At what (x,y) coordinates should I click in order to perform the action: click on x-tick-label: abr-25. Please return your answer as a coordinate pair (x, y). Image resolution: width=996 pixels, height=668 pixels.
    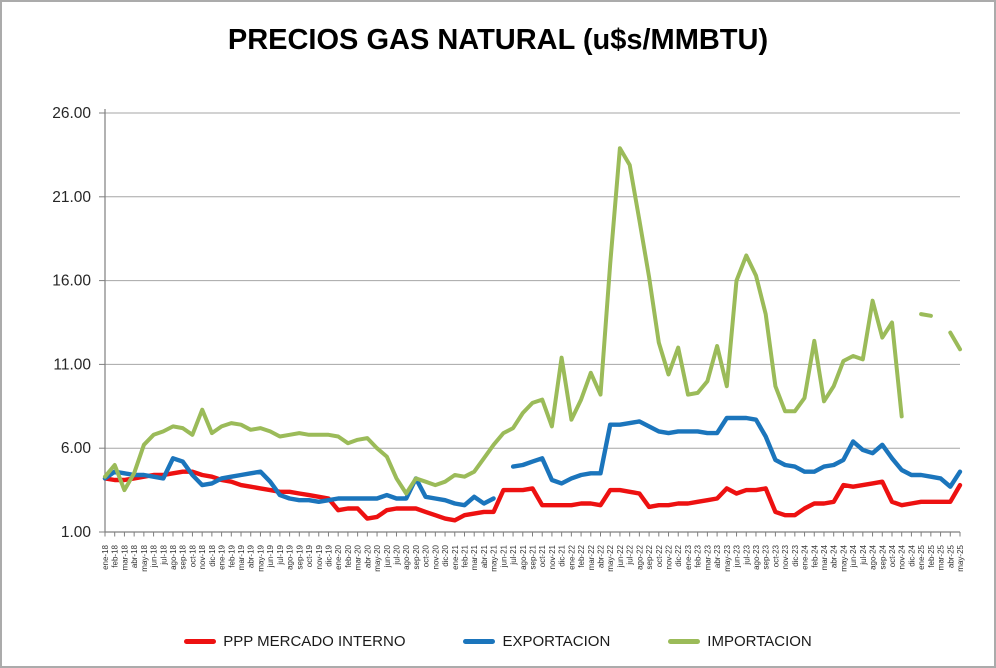
    Looking at the image, I should click on (950, 556).